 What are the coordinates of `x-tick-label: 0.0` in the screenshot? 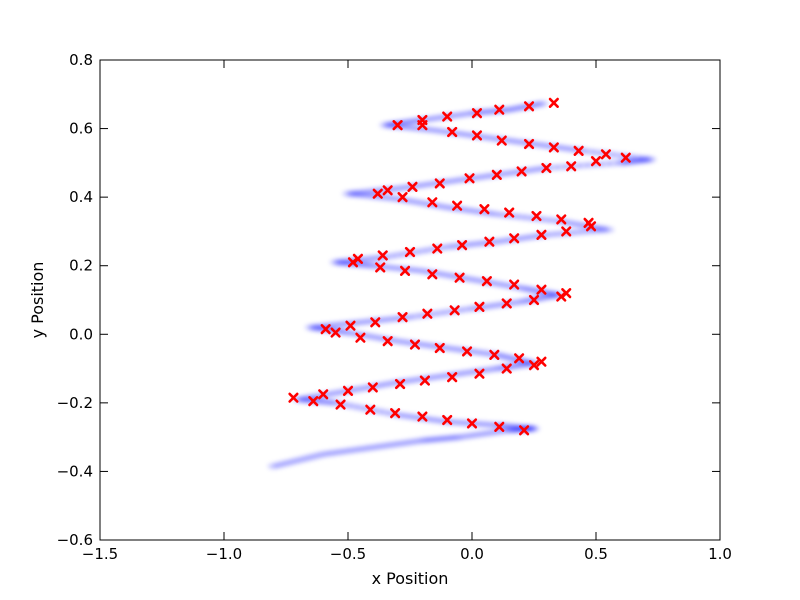 It's located at (472, 554).